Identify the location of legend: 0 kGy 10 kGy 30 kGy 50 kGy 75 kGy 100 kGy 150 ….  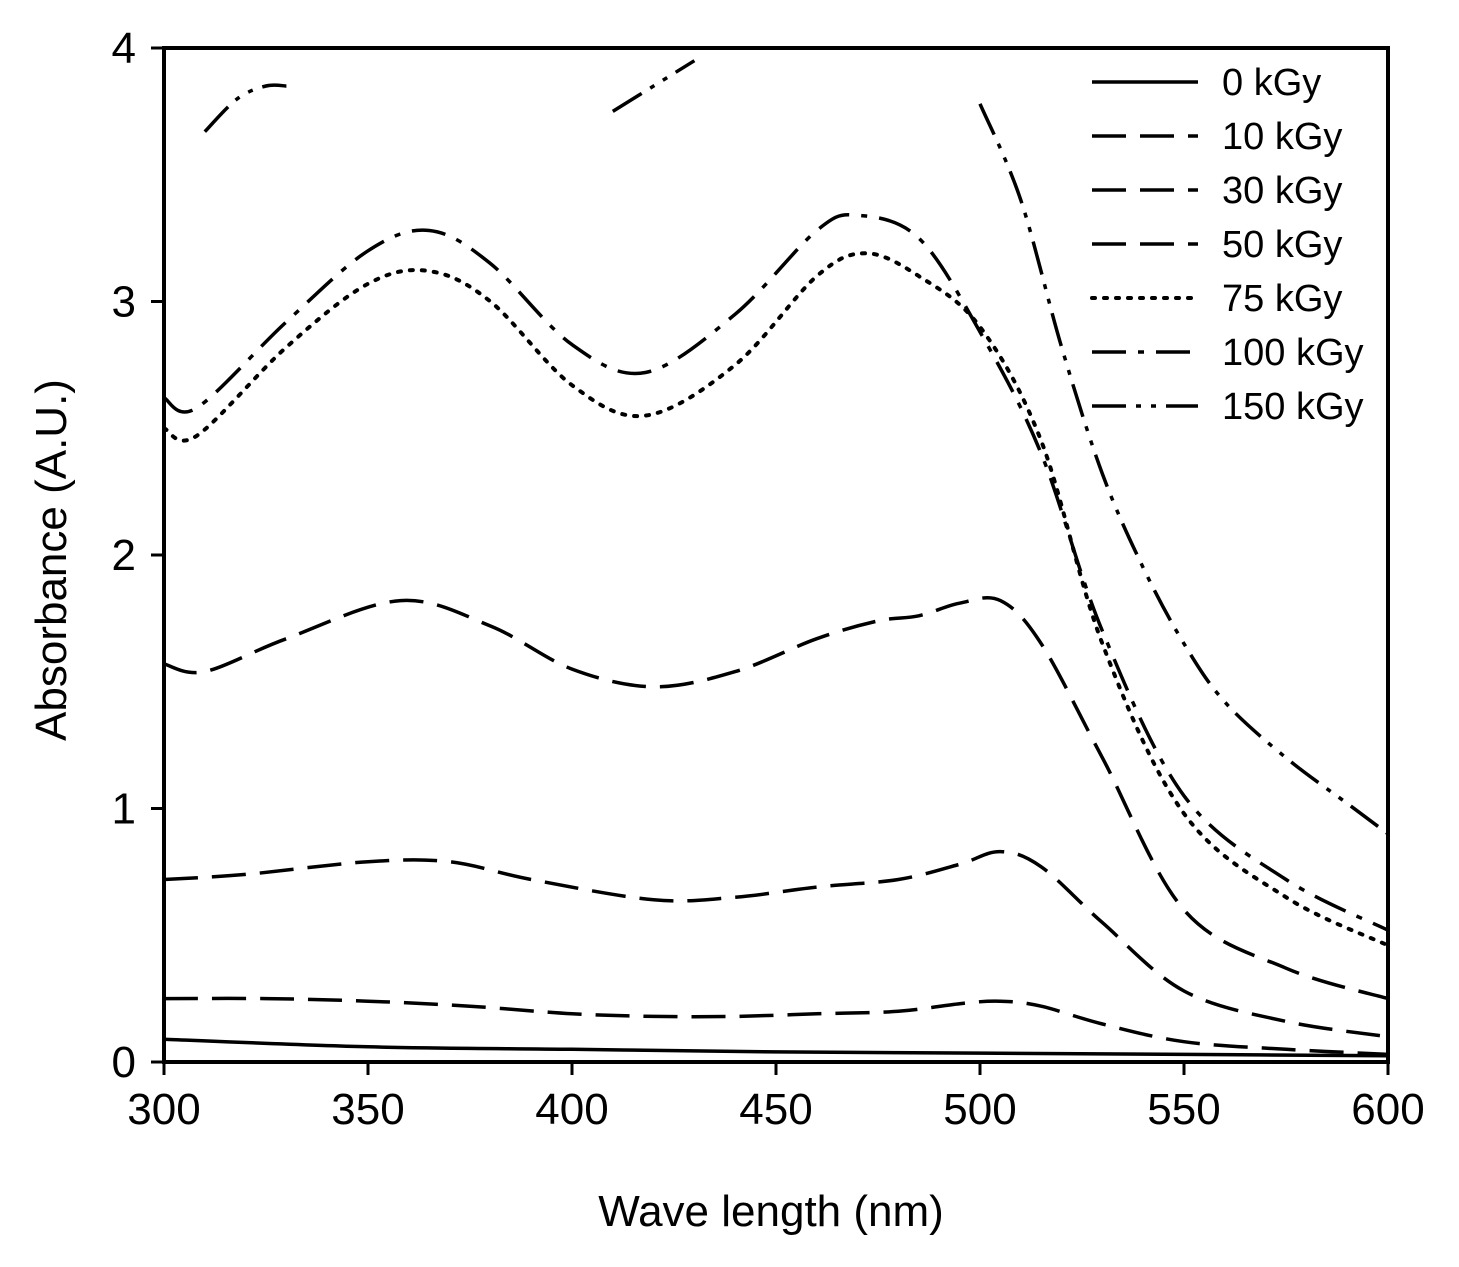
(1227, 245).